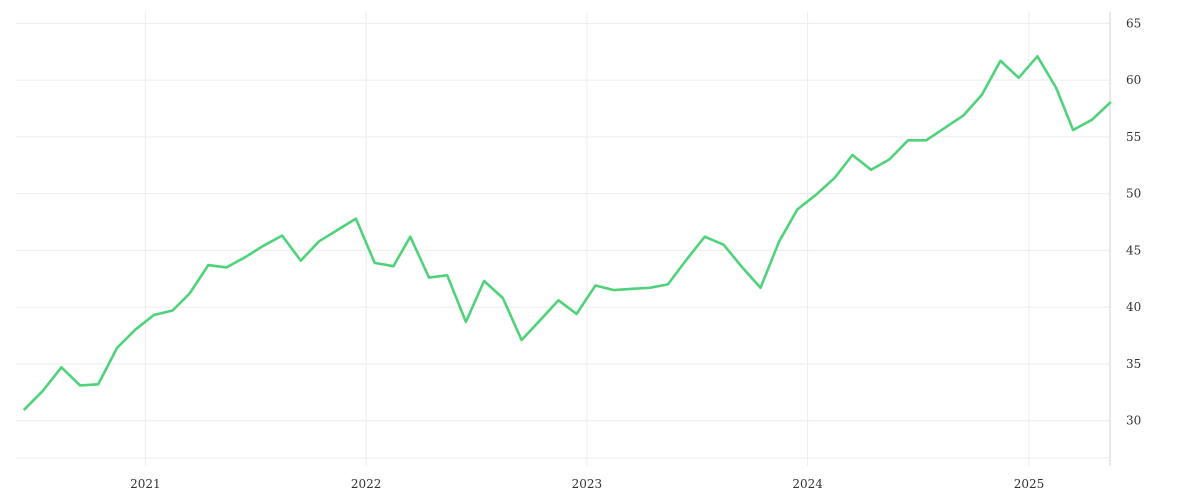 This screenshot has height=500, width=1200. I want to click on y-tick-label: 50, so click(1133, 194).